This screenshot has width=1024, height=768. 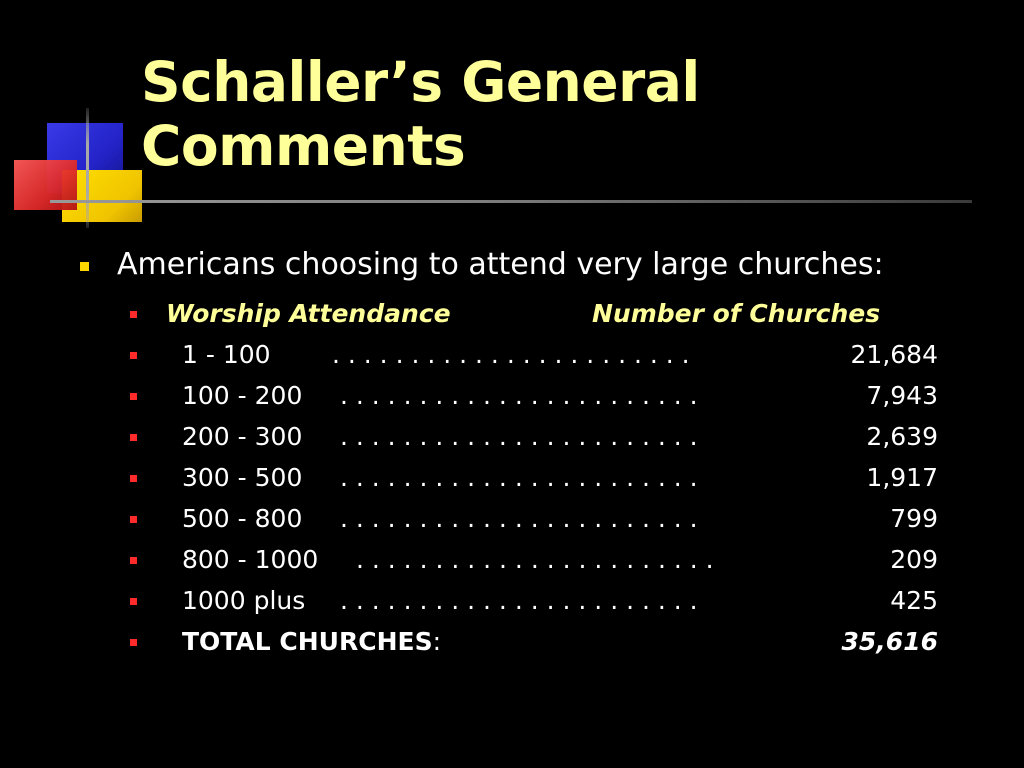 I want to click on church-count: 21,684, so click(x=894, y=354).